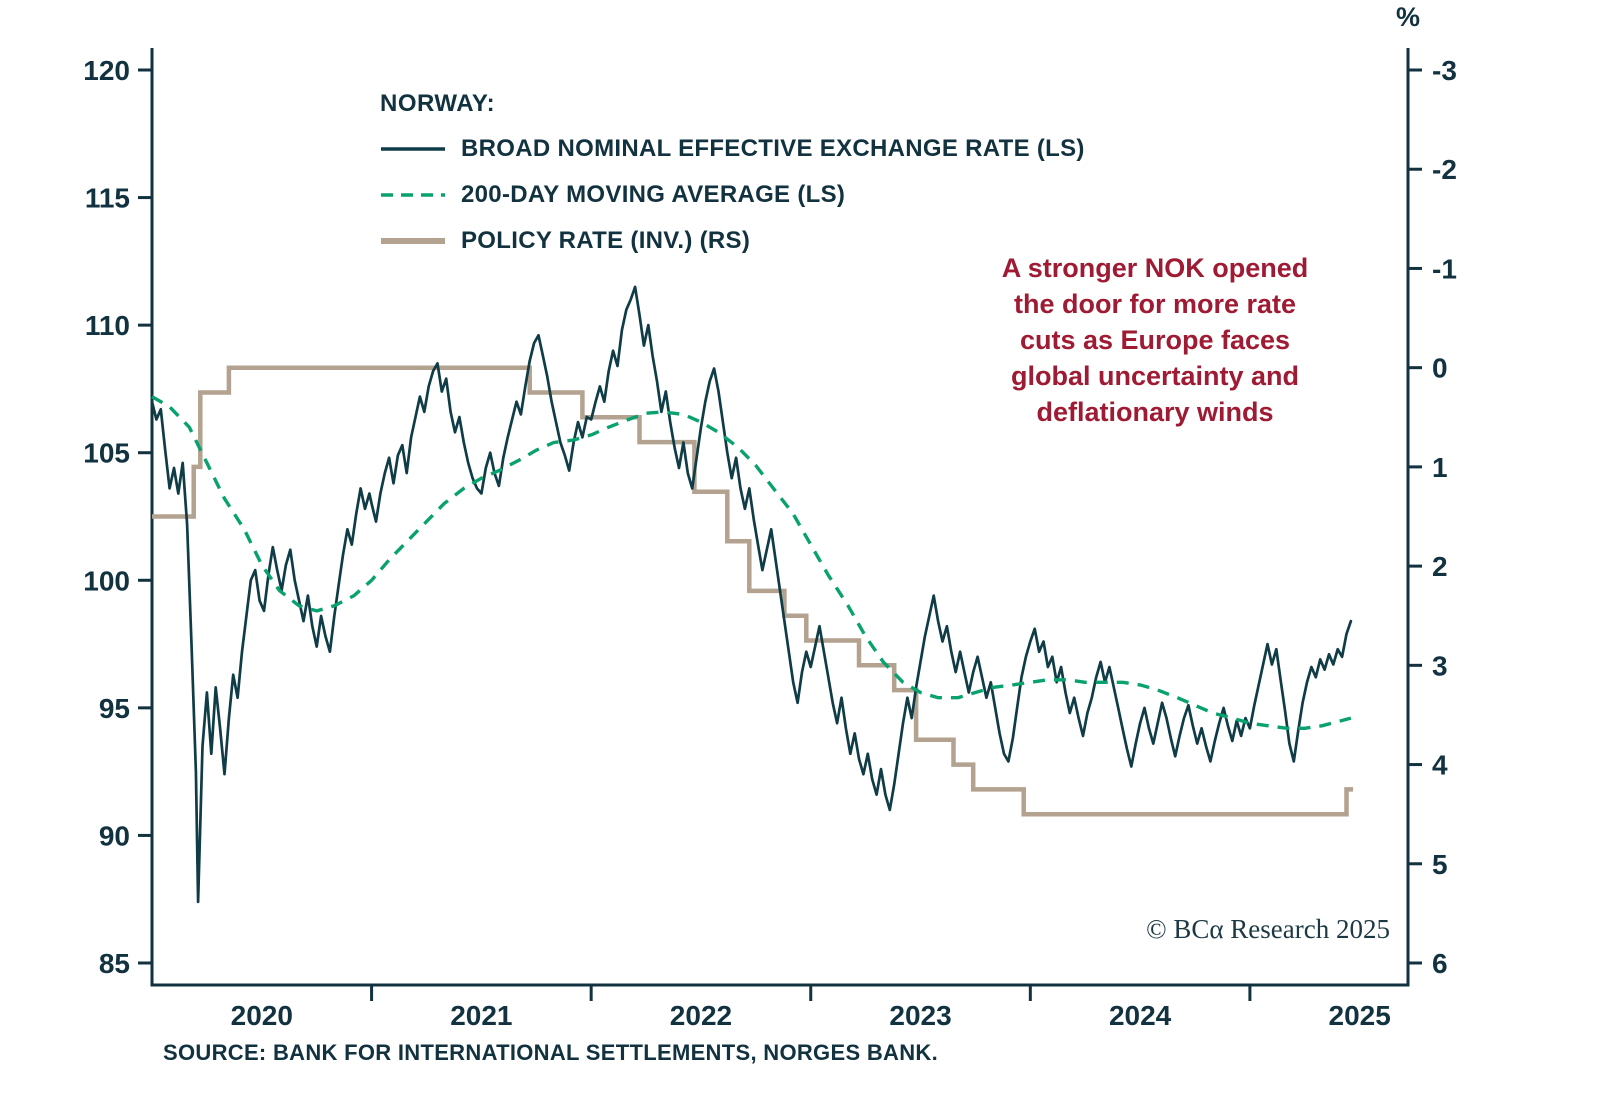 The width and height of the screenshot is (1600, 1106). I want to click on left-axis-label: 90, so click(114, 835).